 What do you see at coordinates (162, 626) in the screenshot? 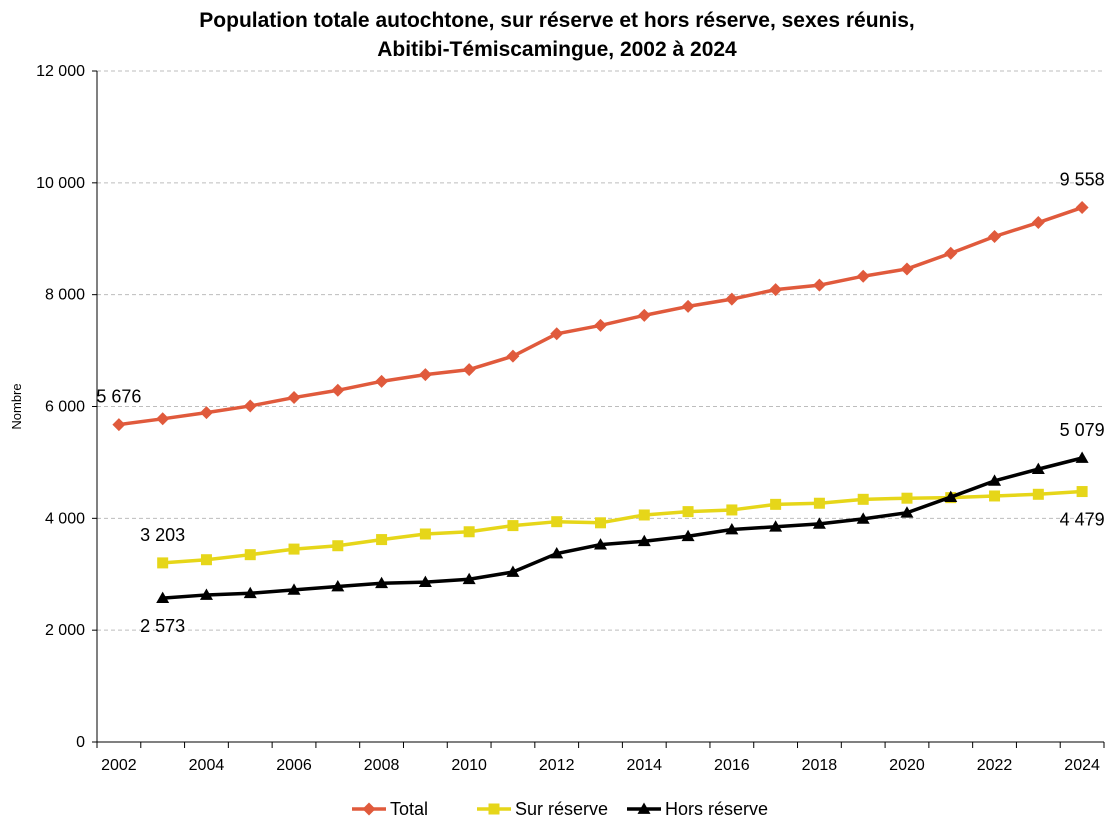
I see `data-label-hors-r-serve: 2 573` at bounding box center [162, 626].